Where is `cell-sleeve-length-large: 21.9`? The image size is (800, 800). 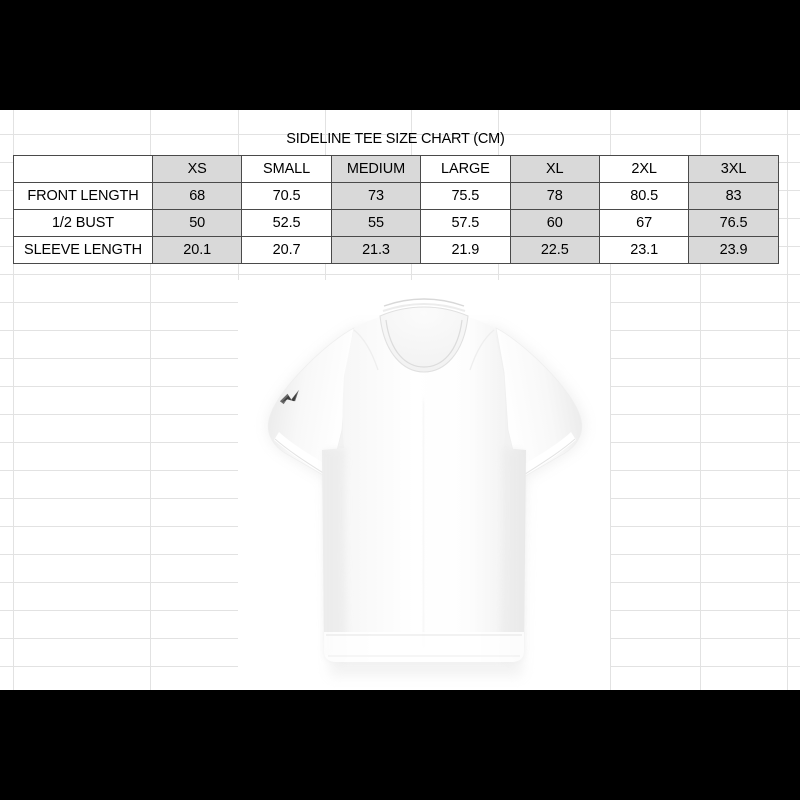
cell-sleeve-length-large: 21.9 is located at coordinates (465, 250).